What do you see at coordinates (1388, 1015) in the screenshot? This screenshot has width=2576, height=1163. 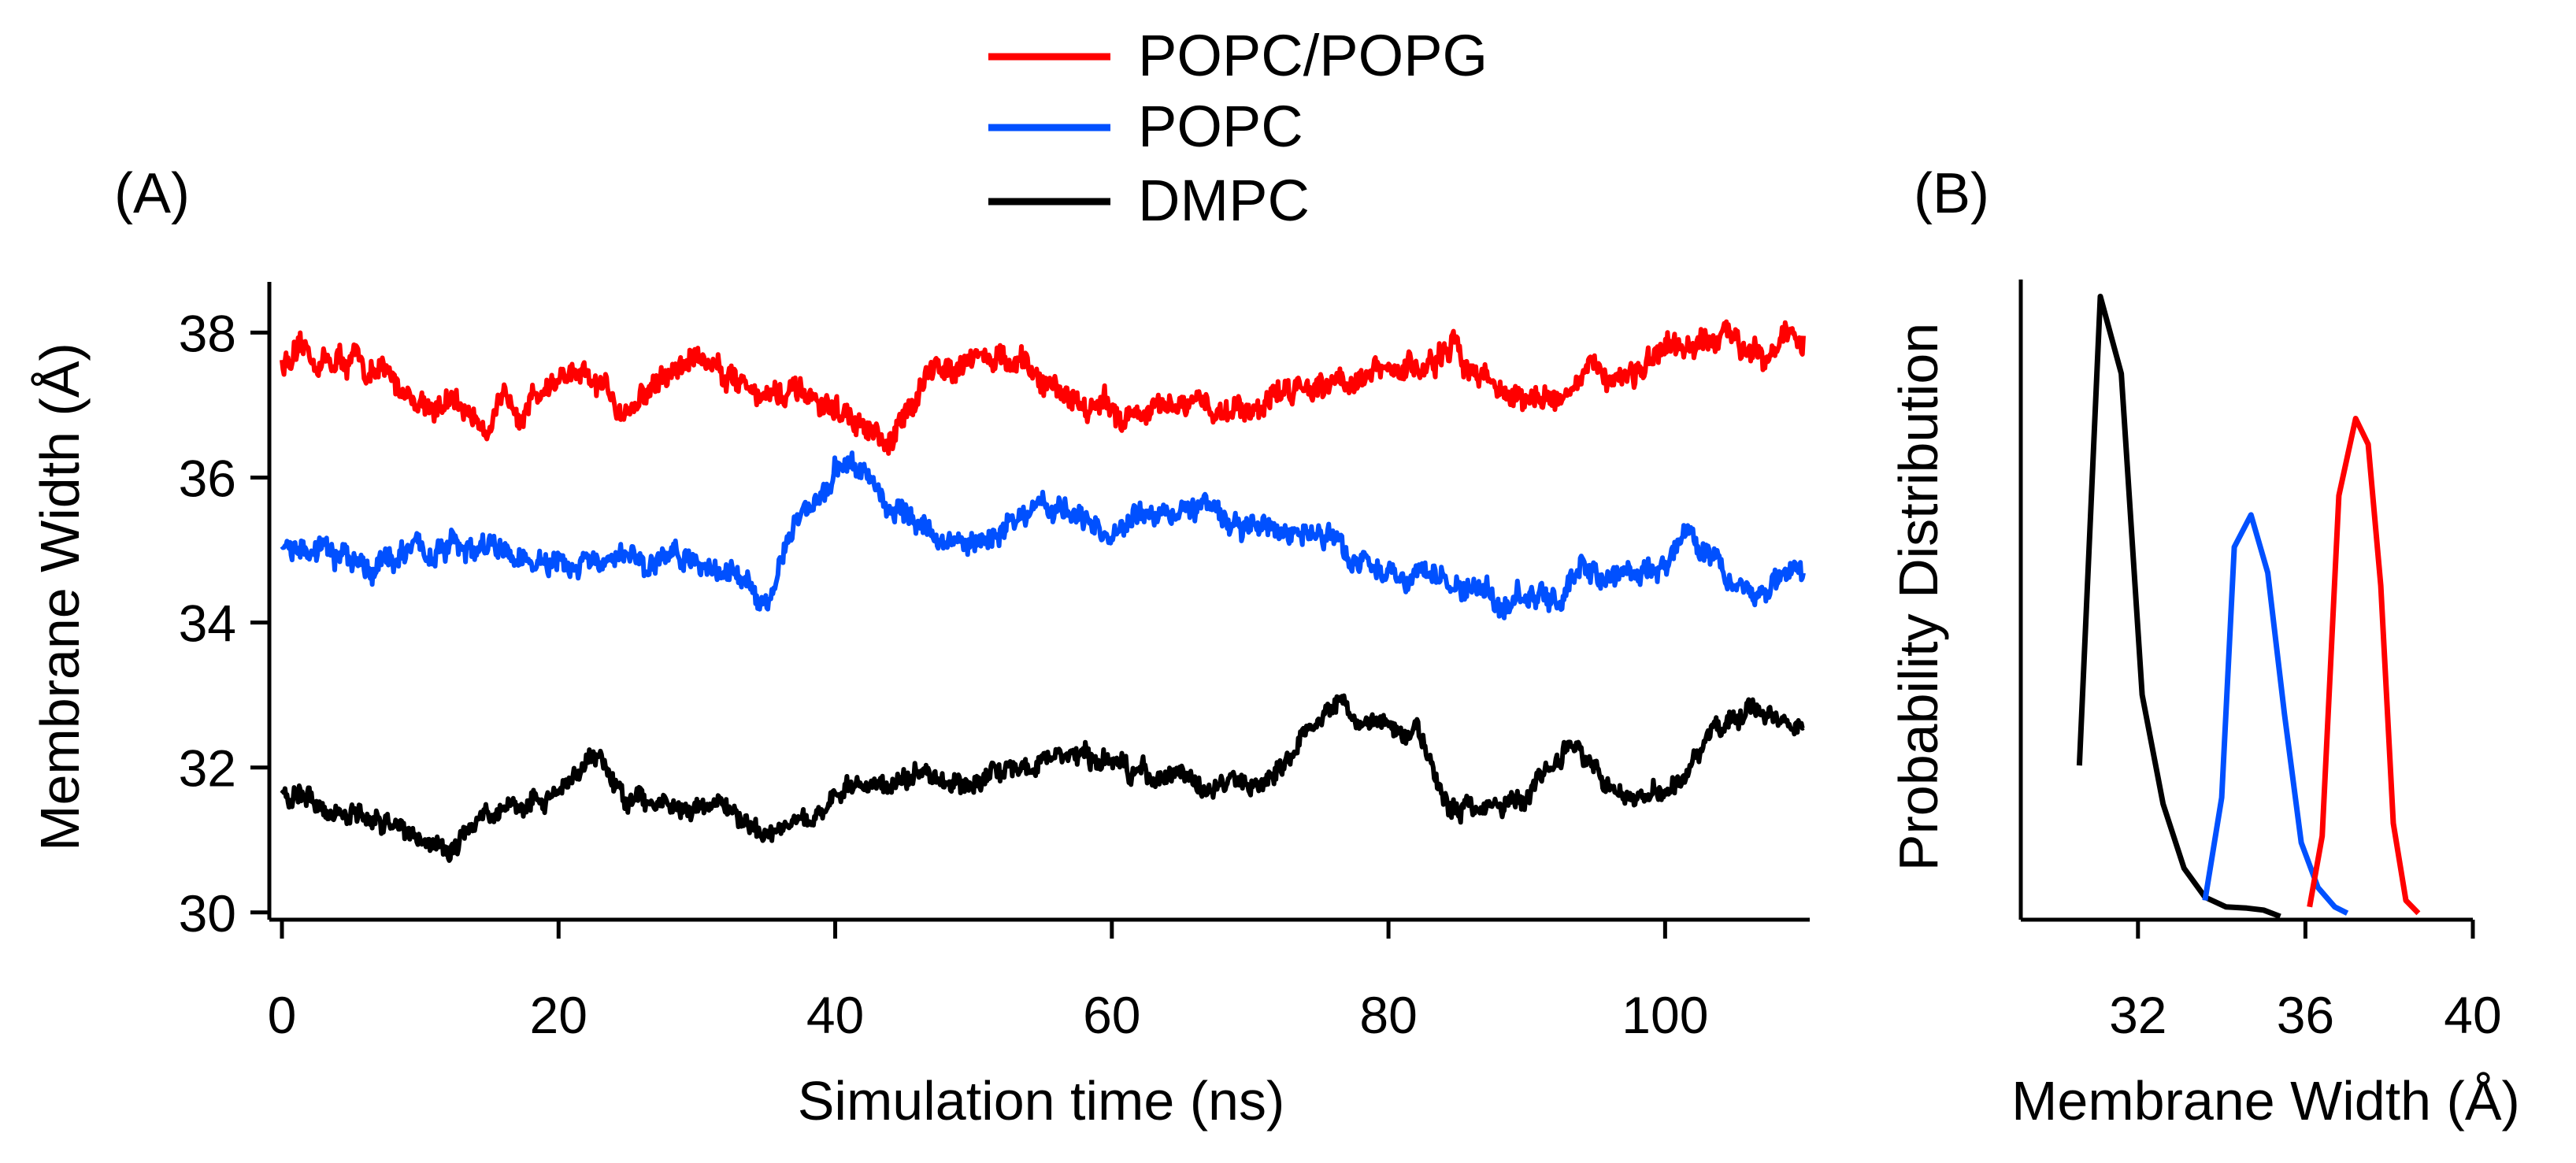 I see `panel-a-x-tick-label: 80` at bounding box center [1388, 1015].